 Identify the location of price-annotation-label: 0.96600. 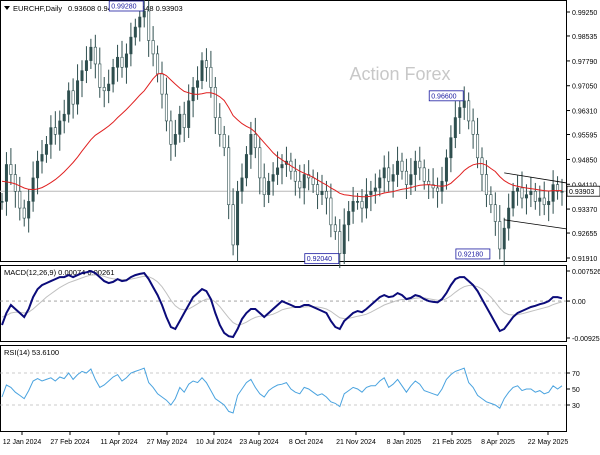
(443, 96).